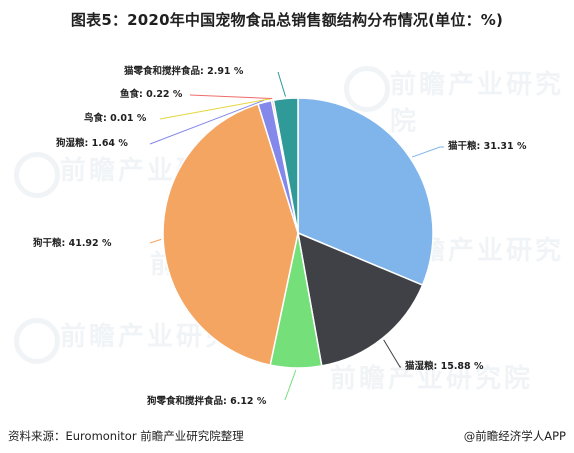  Describe the element at coordinates (115, 118) in the screenshot. I see `slice-label: 鸟食: 0.01 %` at that location.